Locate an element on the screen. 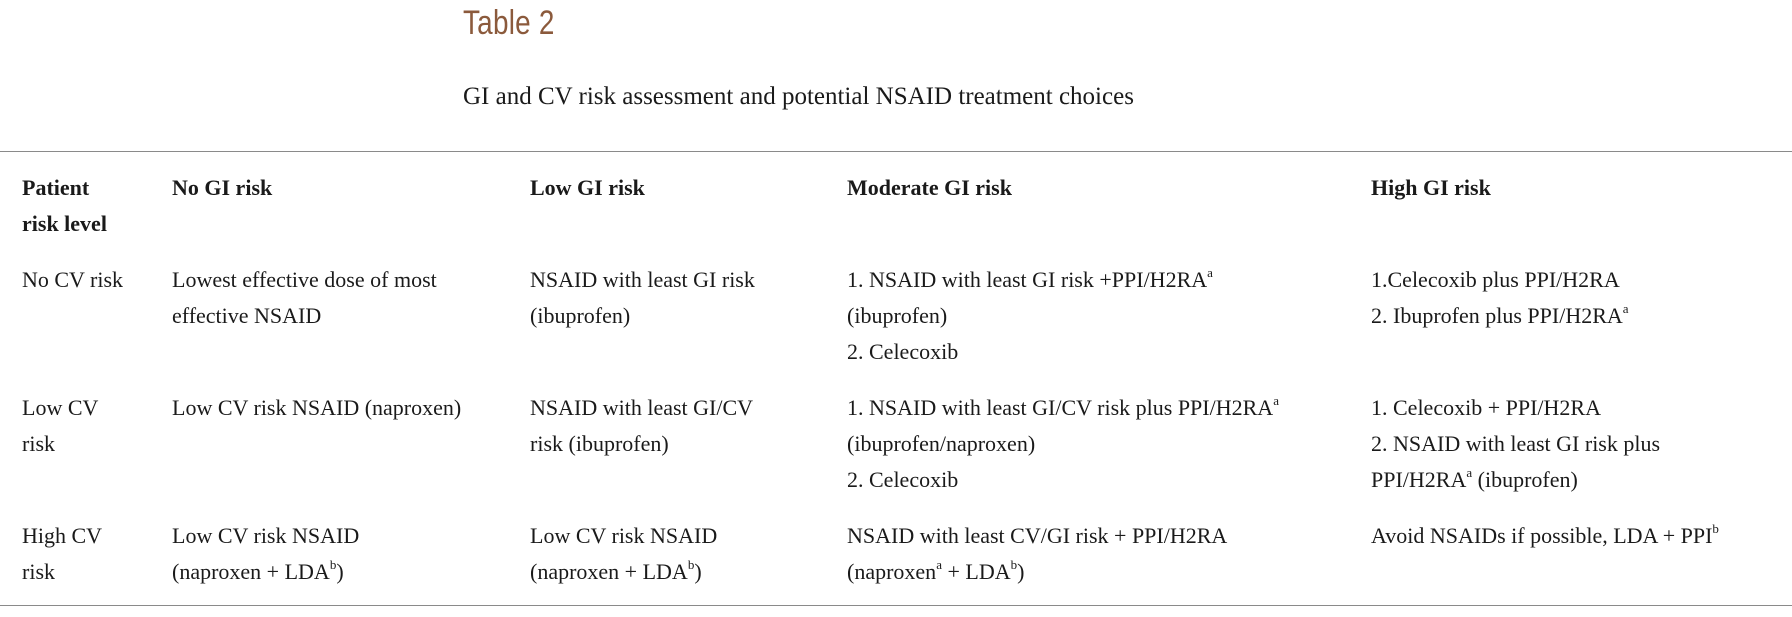 The image size is (1792, 617). cell-high-cv-no-gi: Low CV risk NSAID (naproxen + LDAb) is located at coordinates (265, 554).